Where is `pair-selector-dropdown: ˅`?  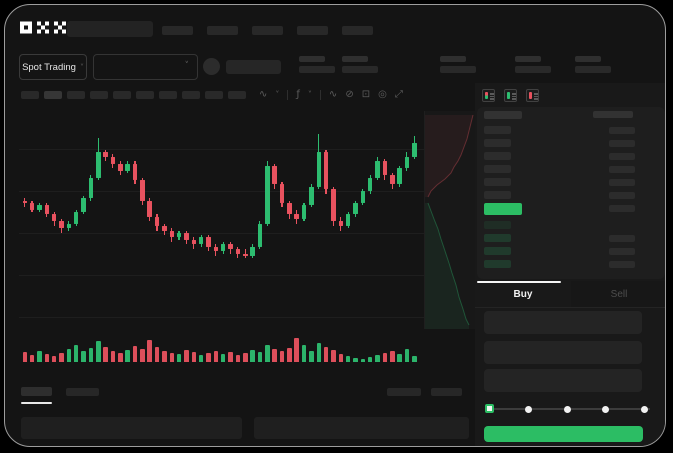 pair-selector-dropdown: ˅ is located at coordinates (145, 67).